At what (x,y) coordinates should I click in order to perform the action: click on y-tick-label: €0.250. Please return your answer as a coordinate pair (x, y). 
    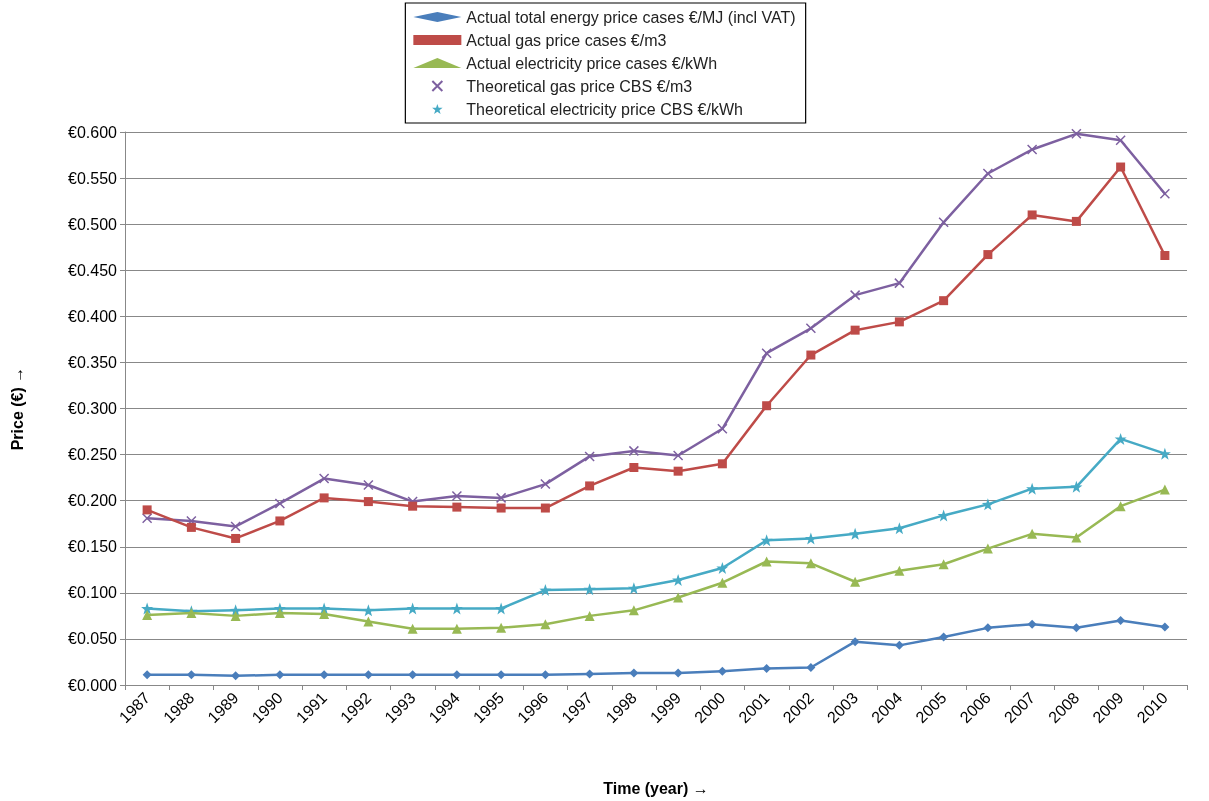
    Looking at the image, I should click on (93, 455).